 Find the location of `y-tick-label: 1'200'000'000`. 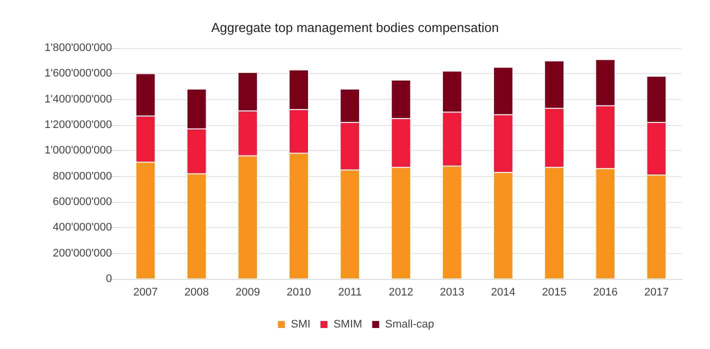

y-tick-label: 1'200'000'000 is located at coordinates (78, 125).